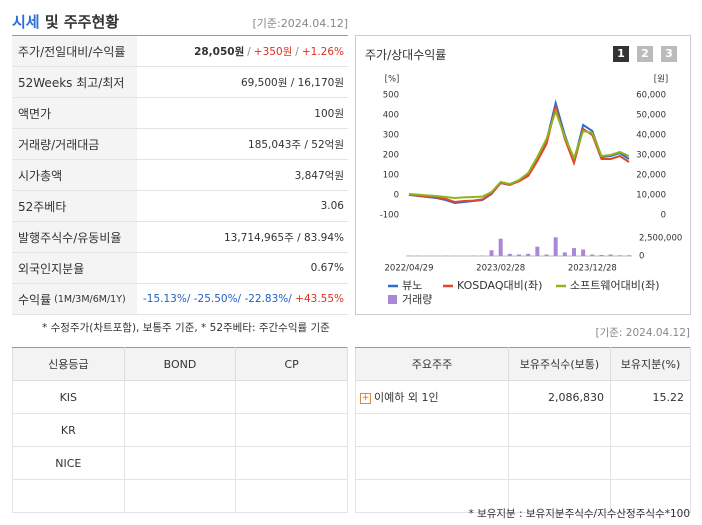 This screenshot has height=525, width=702. I want to click on tab: 2, so click(645, 54).